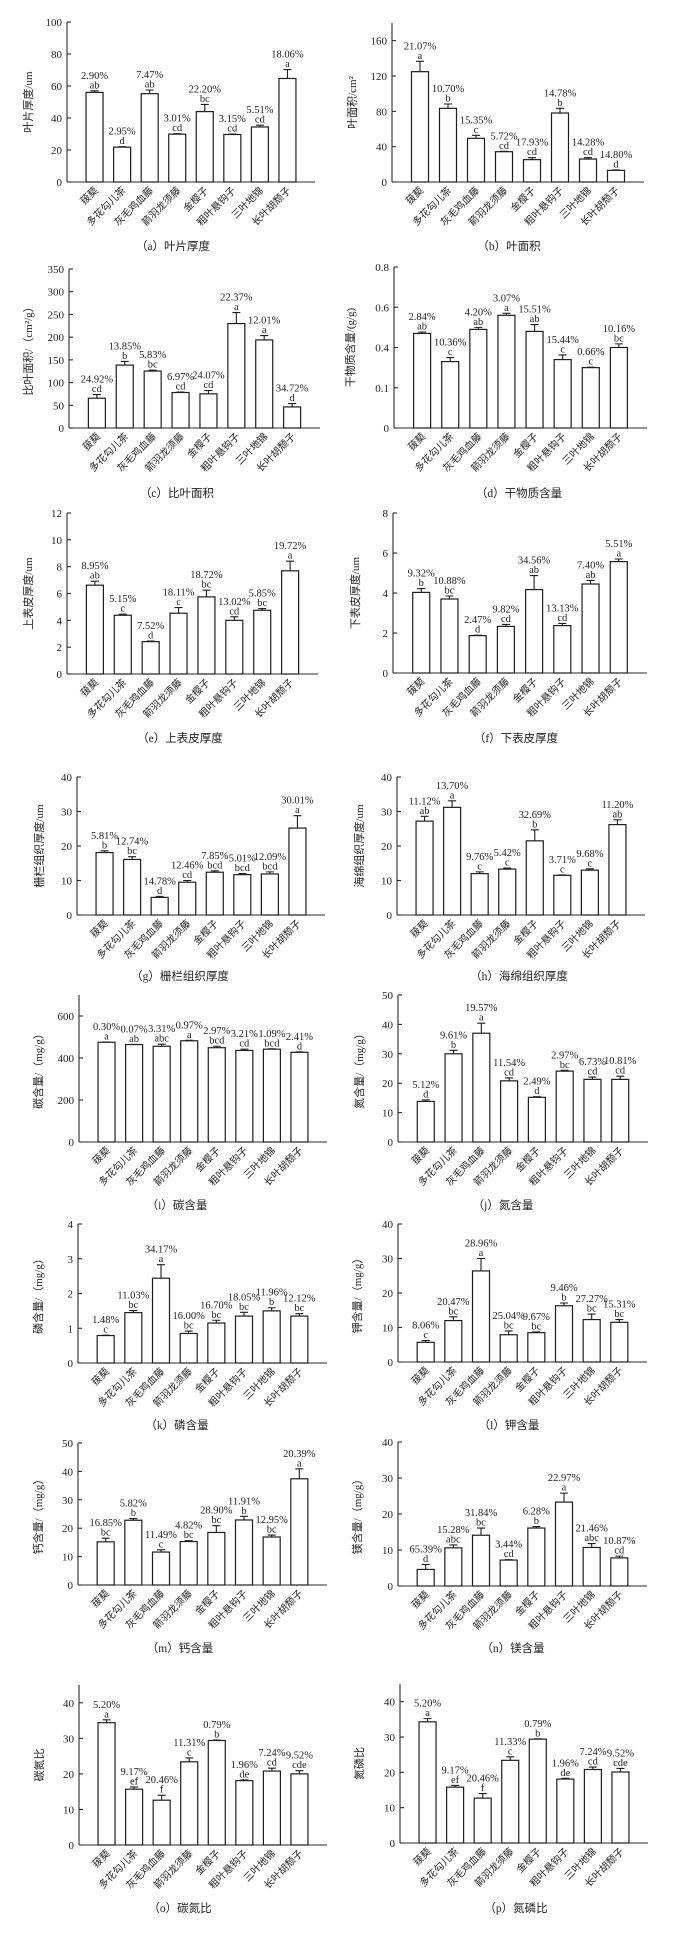  What do you see at coordinates (180, 377) in the screenshot?
I see `cv-label: 6.97%` at bounding box center [180, 377].